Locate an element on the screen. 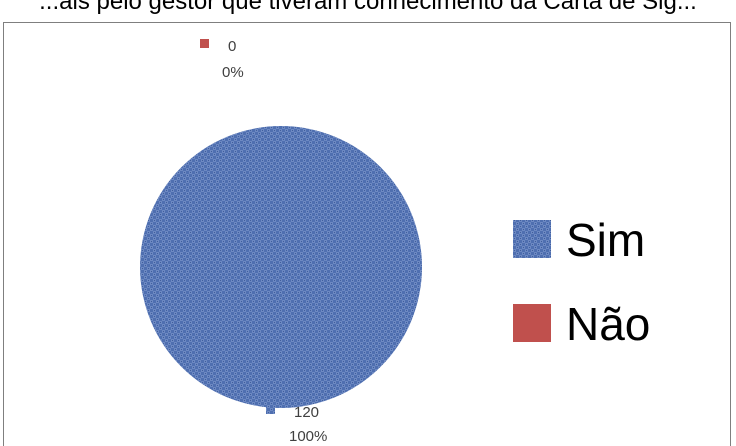  data-label-percent-nao: 0% is located at coordinates (233, 72).